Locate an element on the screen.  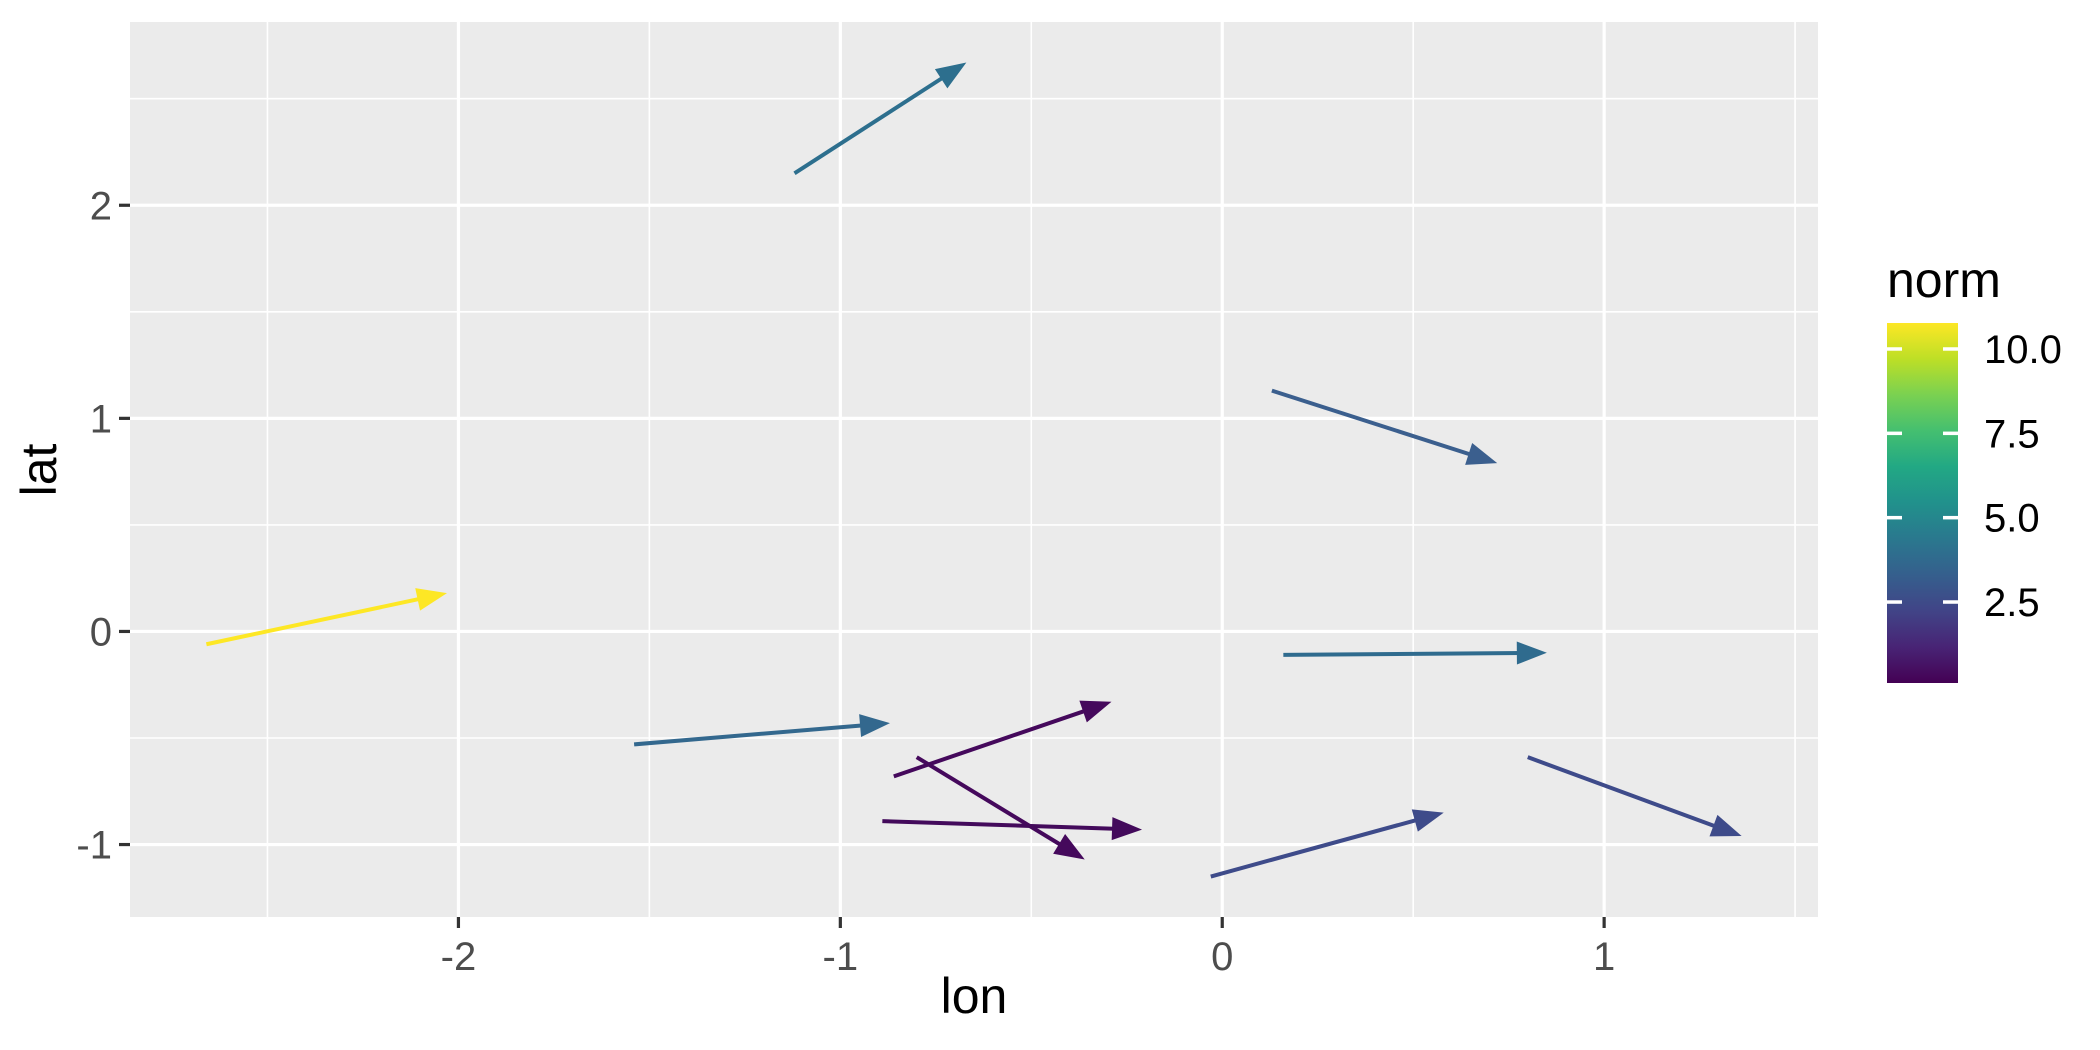
x-tick-label: -1 is located at coordinates (841, 957).